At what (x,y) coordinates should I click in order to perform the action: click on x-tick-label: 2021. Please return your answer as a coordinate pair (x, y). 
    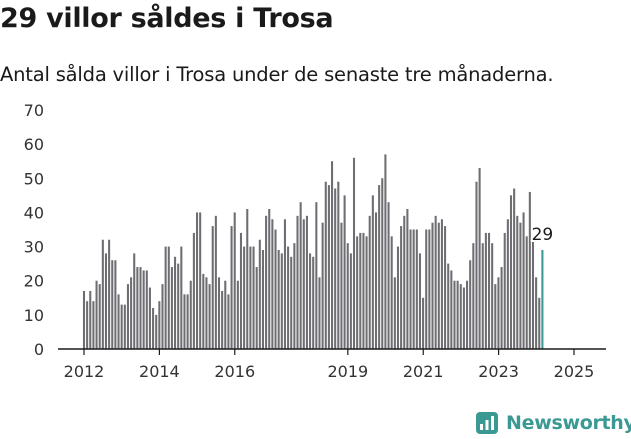
    Looking at the image, I should click on (423, 371).